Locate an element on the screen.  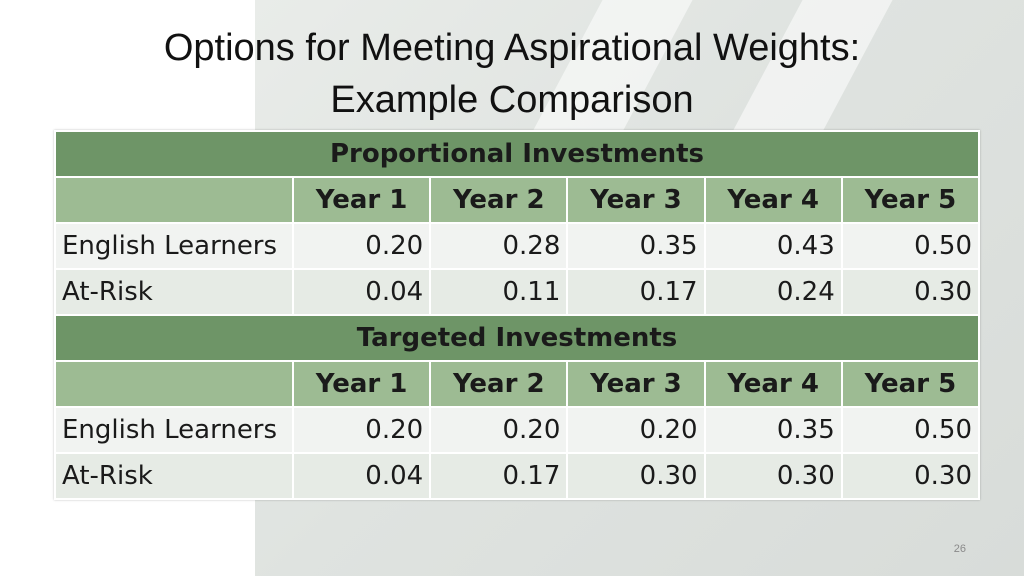
section-header-row: Targeted Investments is located at coordinates (517, 338).